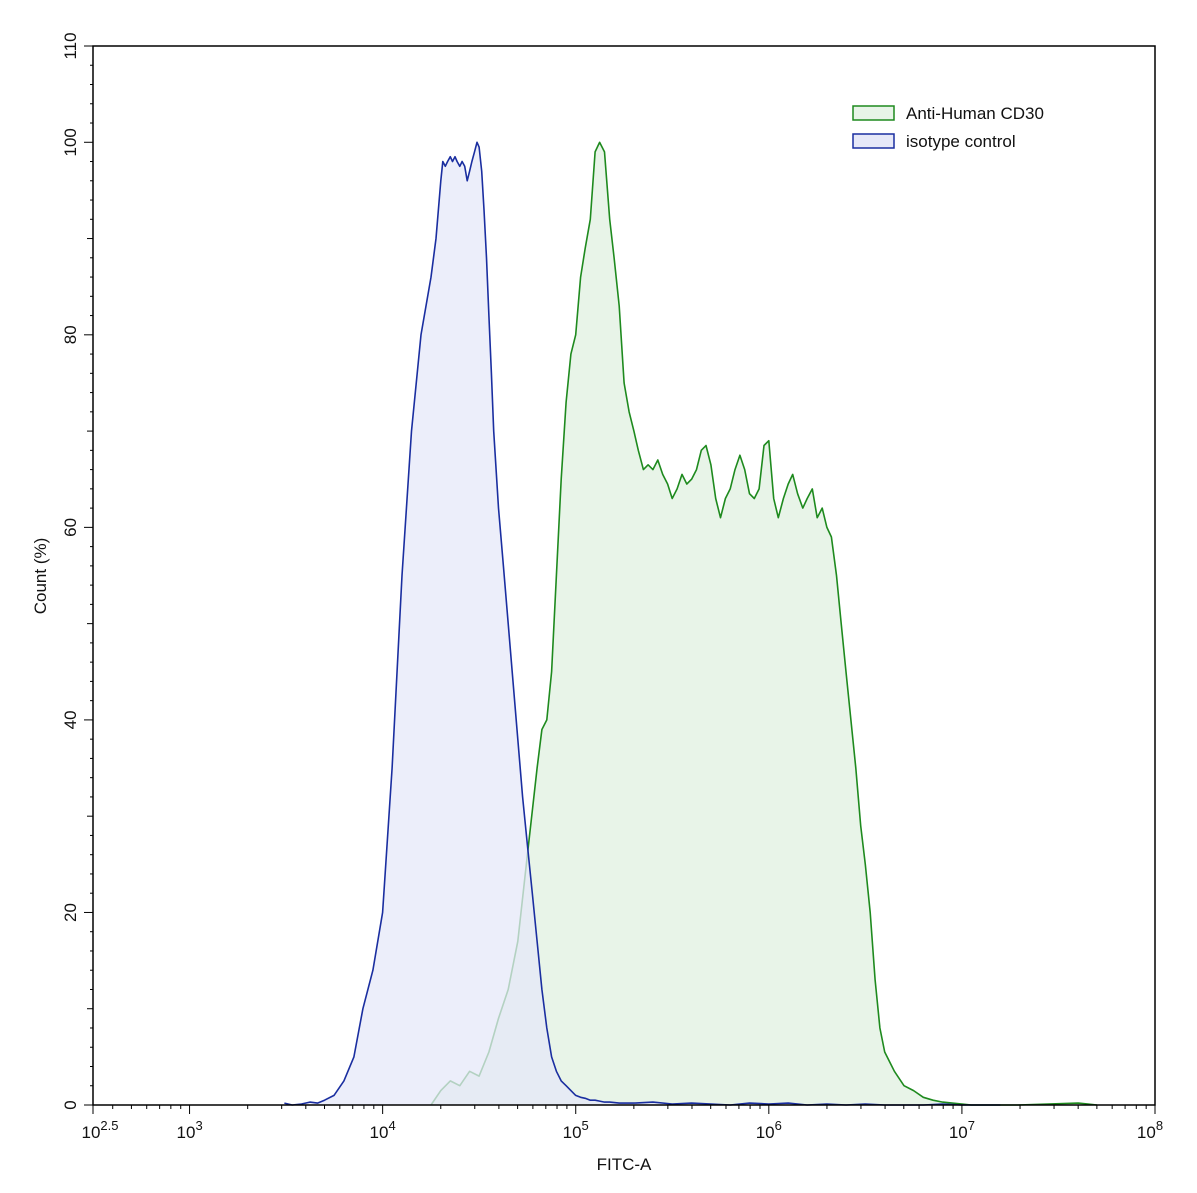 The height and width of the screenshot is (1193, 1197). Describe the element at coordinates (769, 1130) in the screenshot. I see `x-tick-label: 10⁶` at that location.